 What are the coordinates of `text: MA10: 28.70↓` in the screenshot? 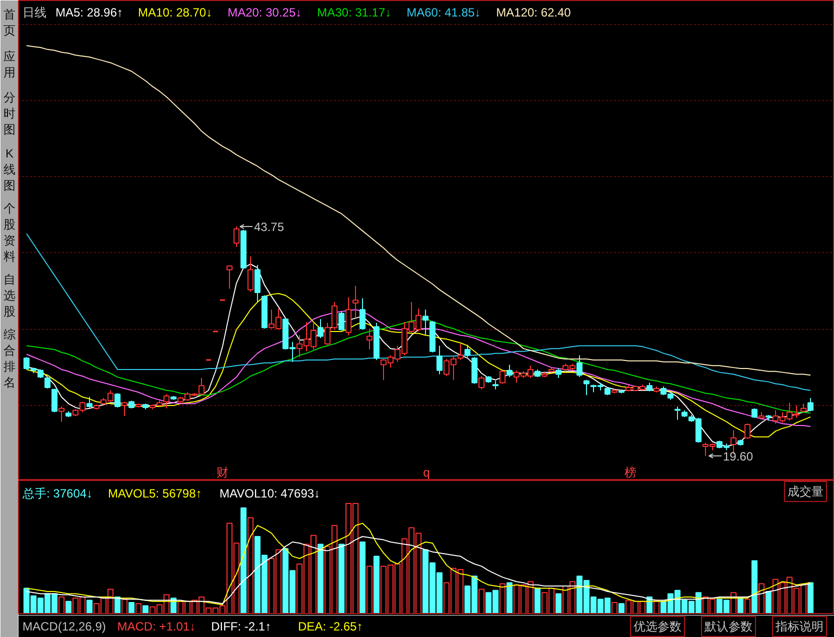 It's located at (175, 13).